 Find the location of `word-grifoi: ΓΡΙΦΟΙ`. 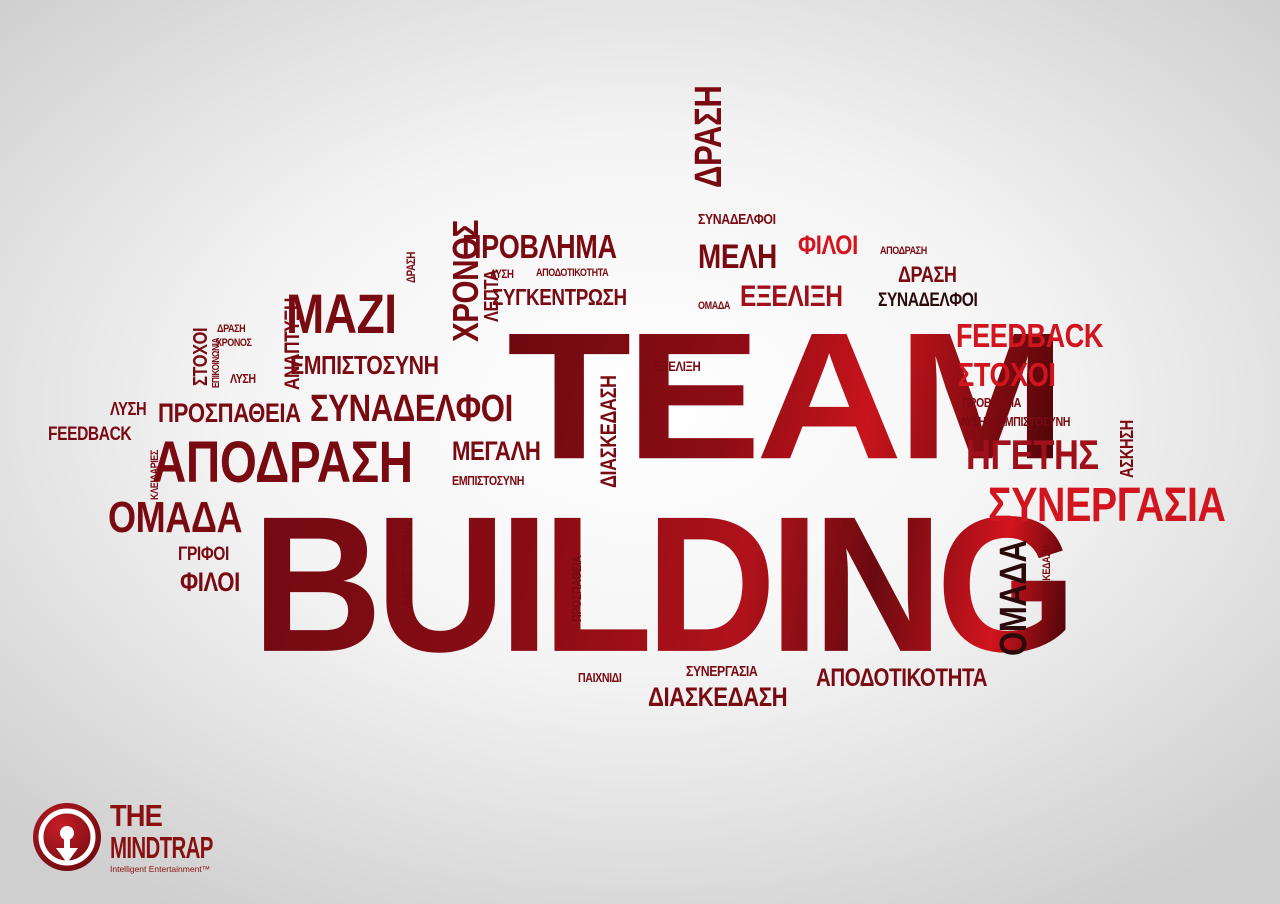

word-grifoi: ΓΡΙΦΟΙ is located at coordinates (203, 554).